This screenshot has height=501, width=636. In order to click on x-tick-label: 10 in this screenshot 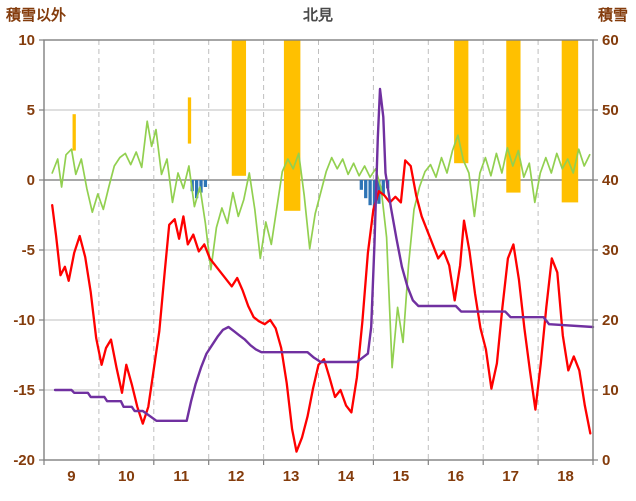, I will do `click(126, 476)`.